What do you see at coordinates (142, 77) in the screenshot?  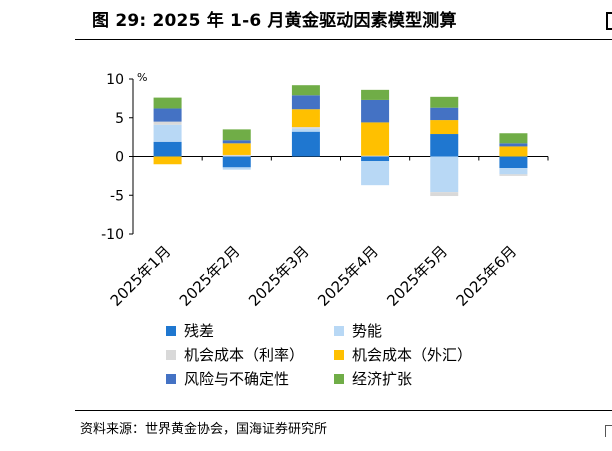 I see `y-unit-label: %` at bounding box center [142, 77].